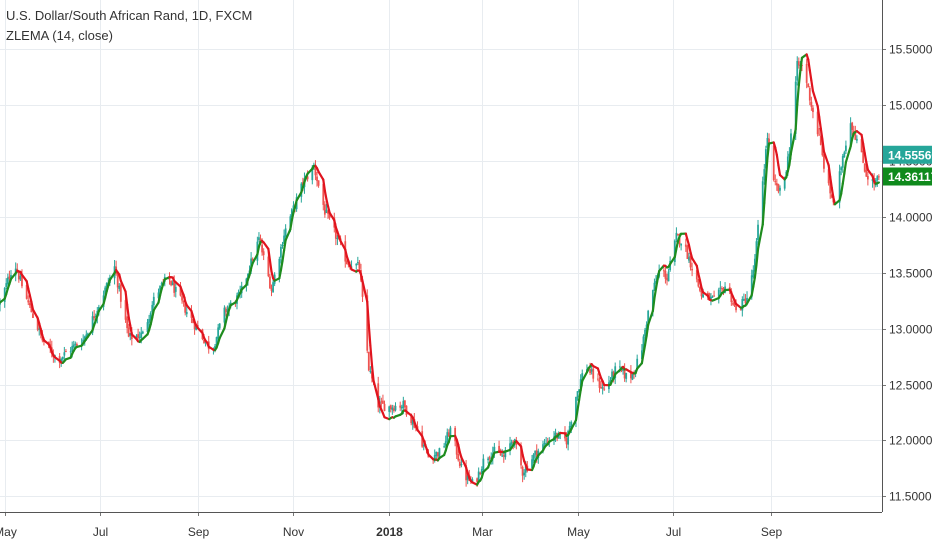  What do you see at coordinates (673, 532) in the screenshot?
I see `x-tick-label: Jul` at bounding box center [673, 532].